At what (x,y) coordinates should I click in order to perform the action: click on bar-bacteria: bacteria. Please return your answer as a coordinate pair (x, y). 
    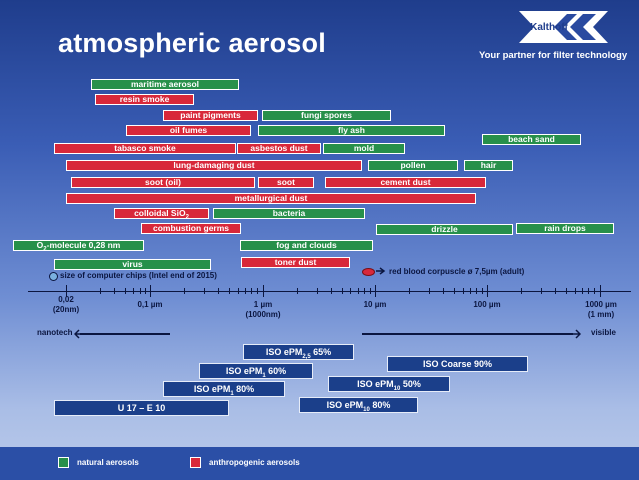
    Looking at the image, I should click on (289, 213).